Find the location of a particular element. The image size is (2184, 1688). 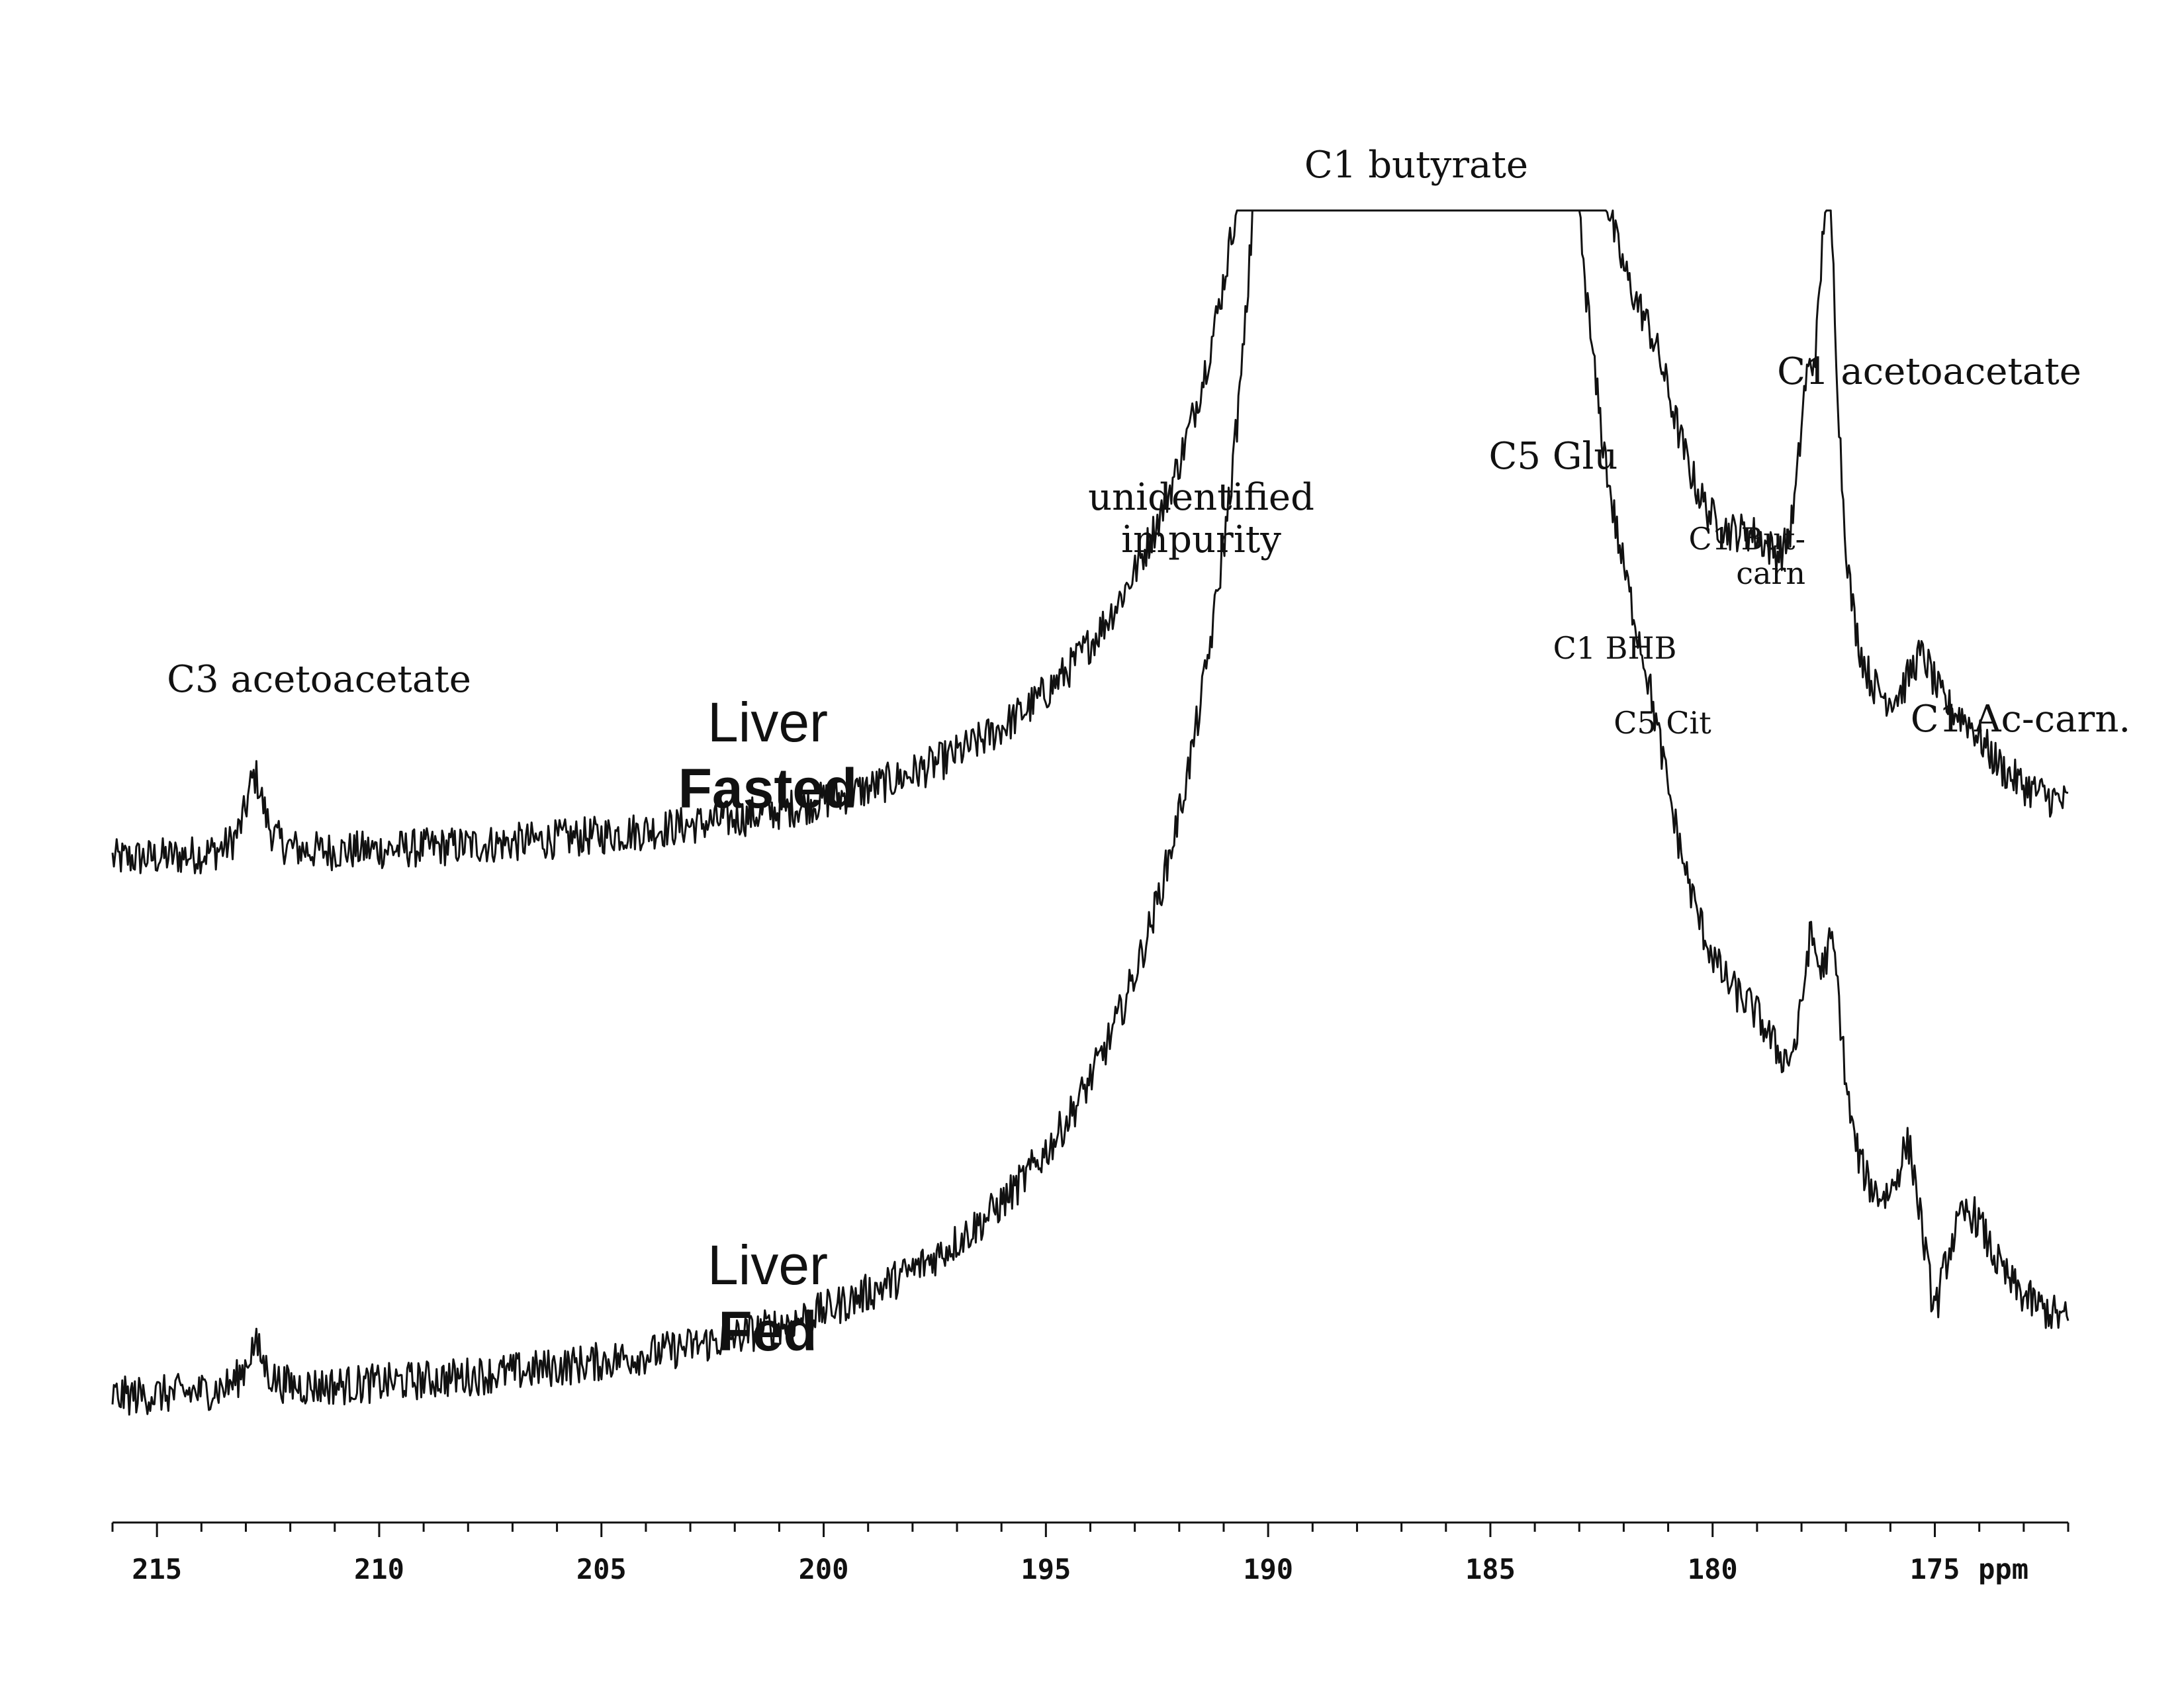

annotation-c3-acetoacetate: C3 acetoacetate is located at coordinates (319, 679).